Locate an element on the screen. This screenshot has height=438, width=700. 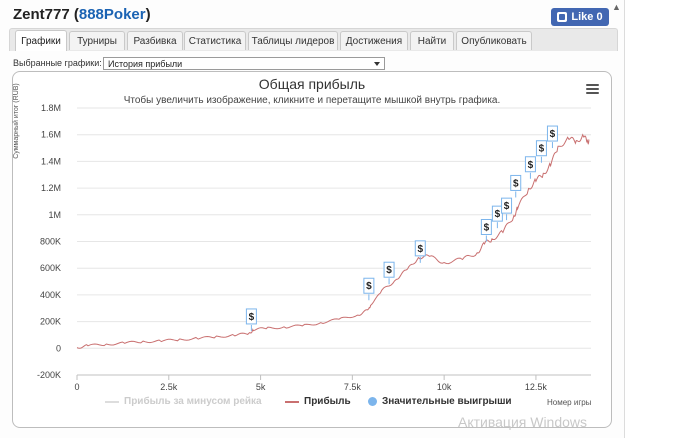
y-tick-label: 1.6M is located at coordinates (51, 135).